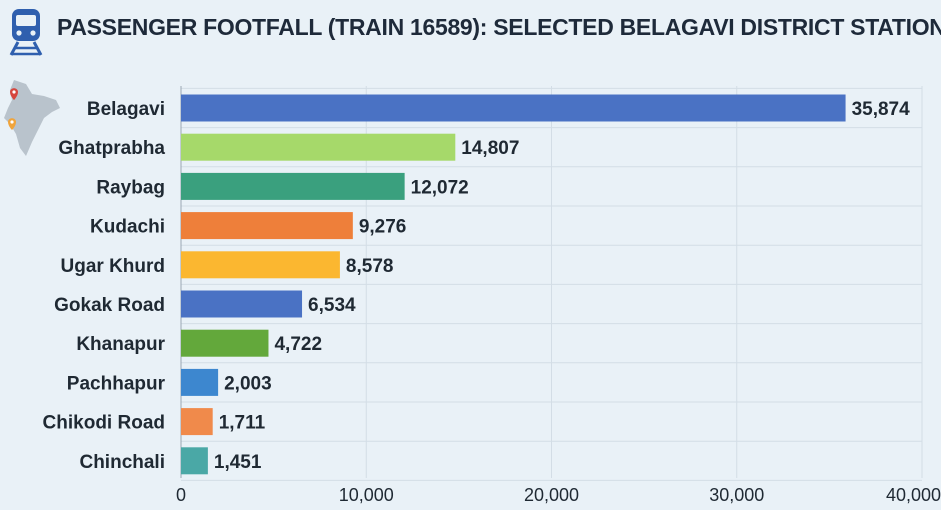 The width and height of the screenshot is (941, 510). What do you see at coordinates (104, 423) in the screenshot?
I see `category-label: Chikodi Road` at bounding box center [104, 423].